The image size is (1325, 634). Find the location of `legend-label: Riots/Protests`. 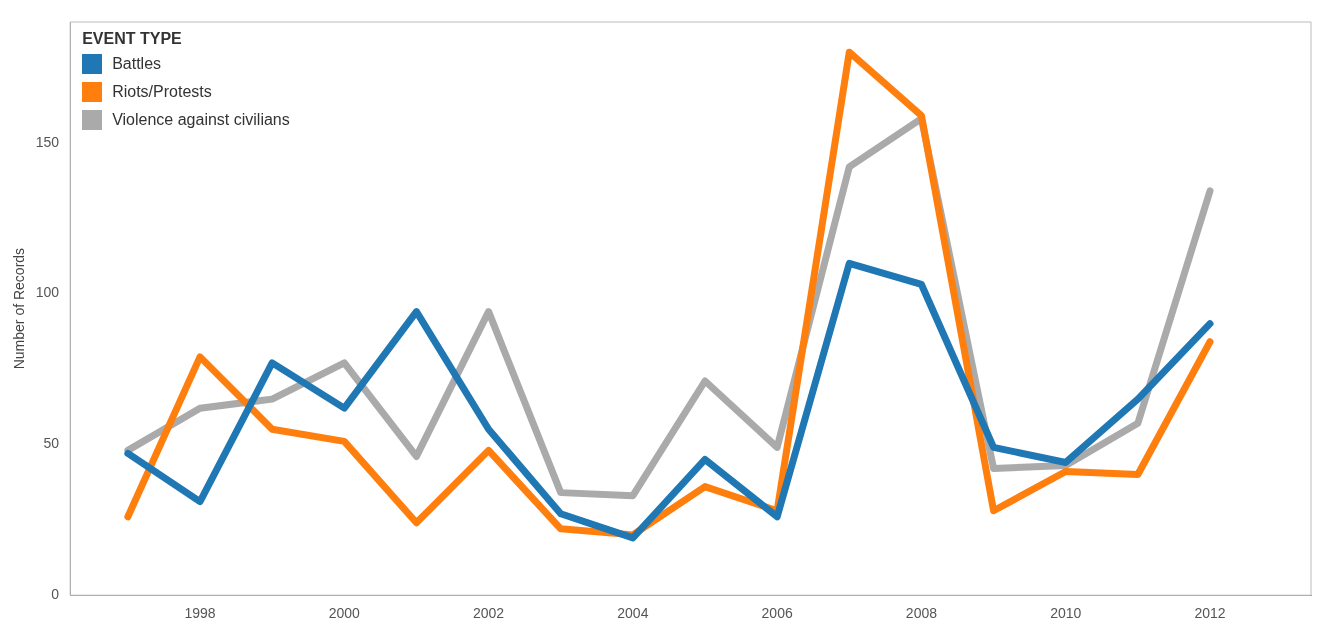

legend-label: Riots/Protests is located at coordinates (162, 92).